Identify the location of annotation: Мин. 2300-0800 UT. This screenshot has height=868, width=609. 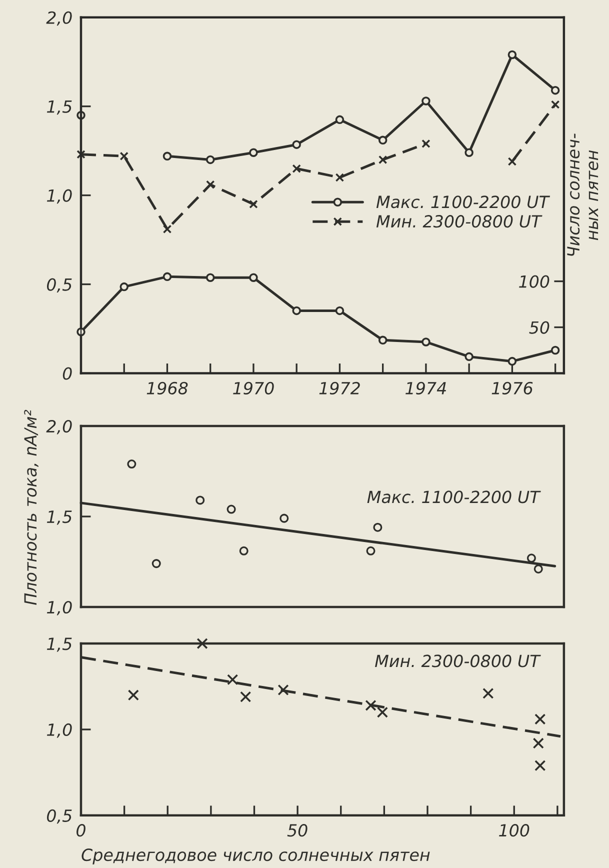
(458, 661).